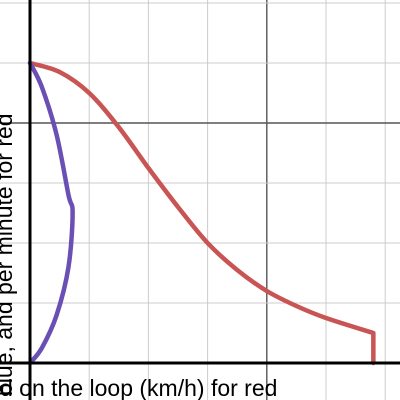  I want to click on x-axis-label: d on the loop (km/h) for red, so click(138, 387).